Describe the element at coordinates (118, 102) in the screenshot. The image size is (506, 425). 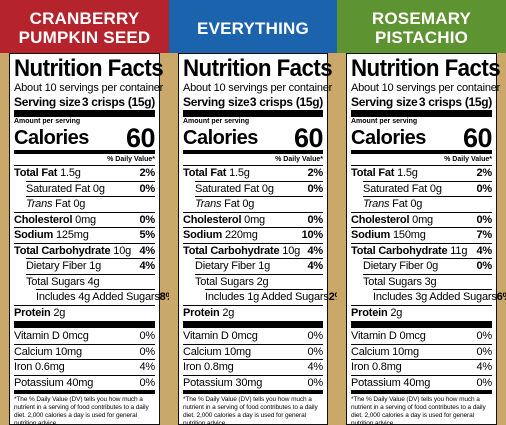
I see `serving-size-value: 3 crisps (15g)` at that location.